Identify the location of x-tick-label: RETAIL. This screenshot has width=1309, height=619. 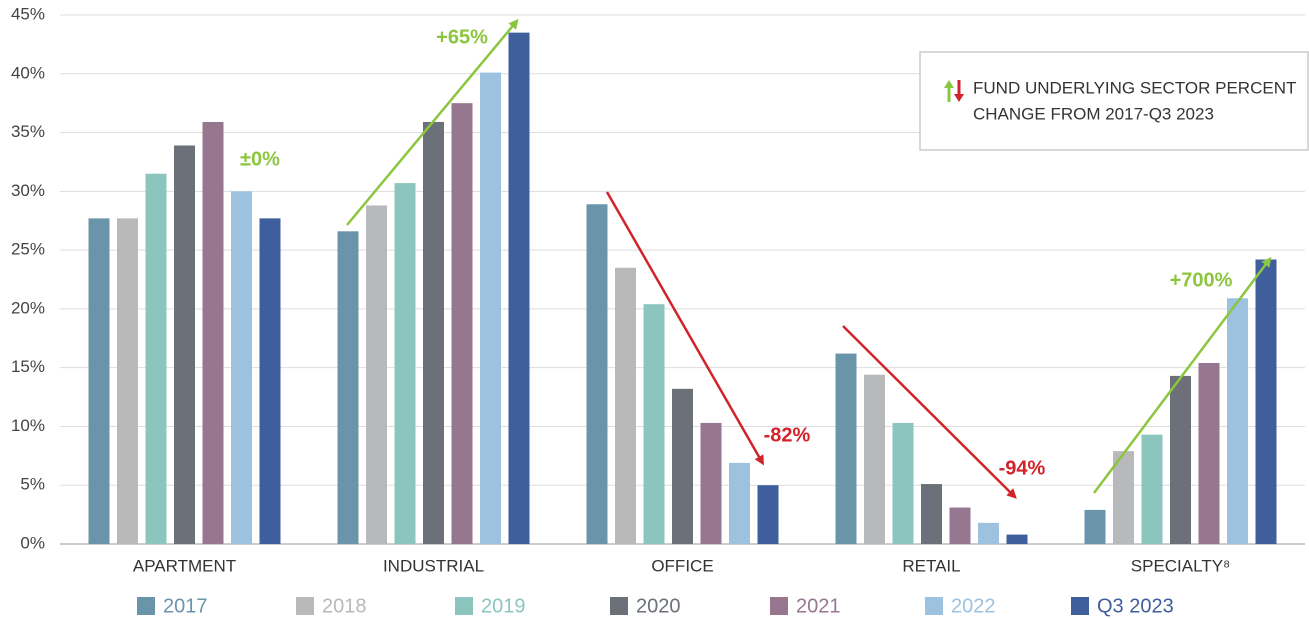
(931, 565).